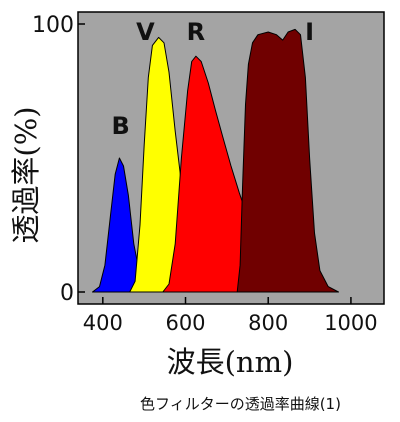  What do you see at coordinates (53, 25) in the screenshot?
I see `y-tick-label: 100` at bounding box center [53, 25].